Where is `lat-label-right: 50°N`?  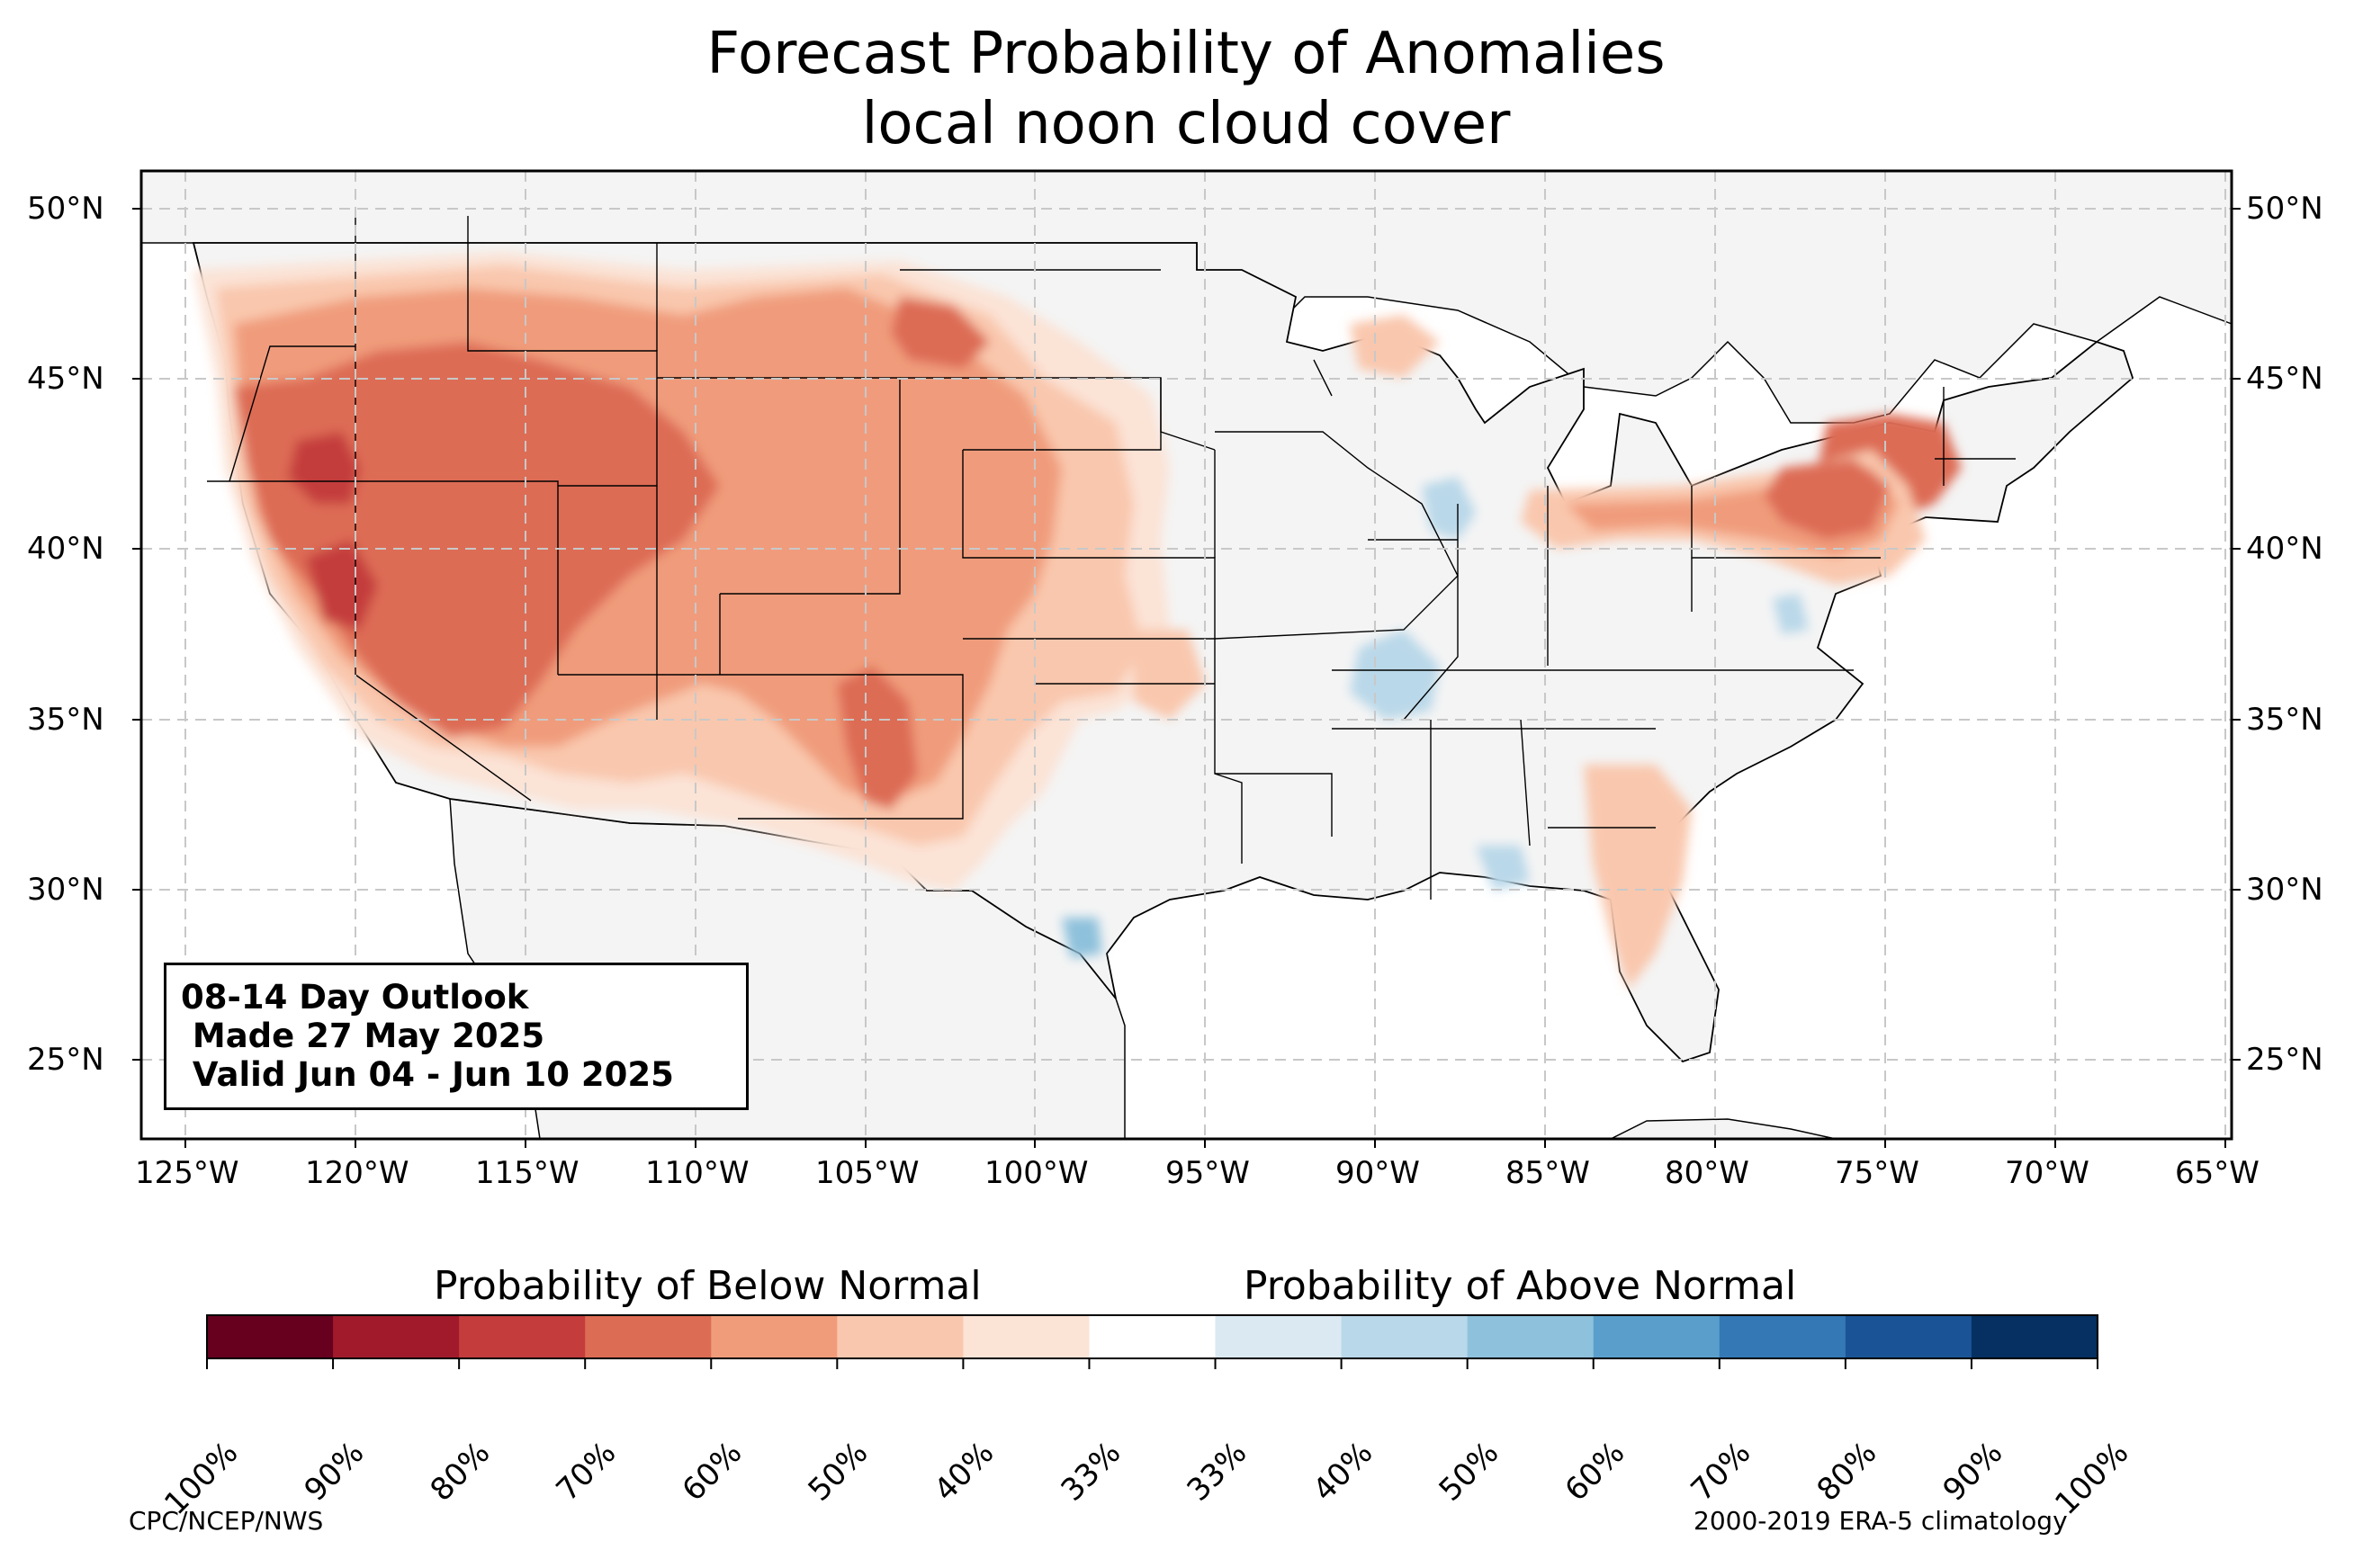
lat-label-right: 50°N is located at coordinates (2284, 209).